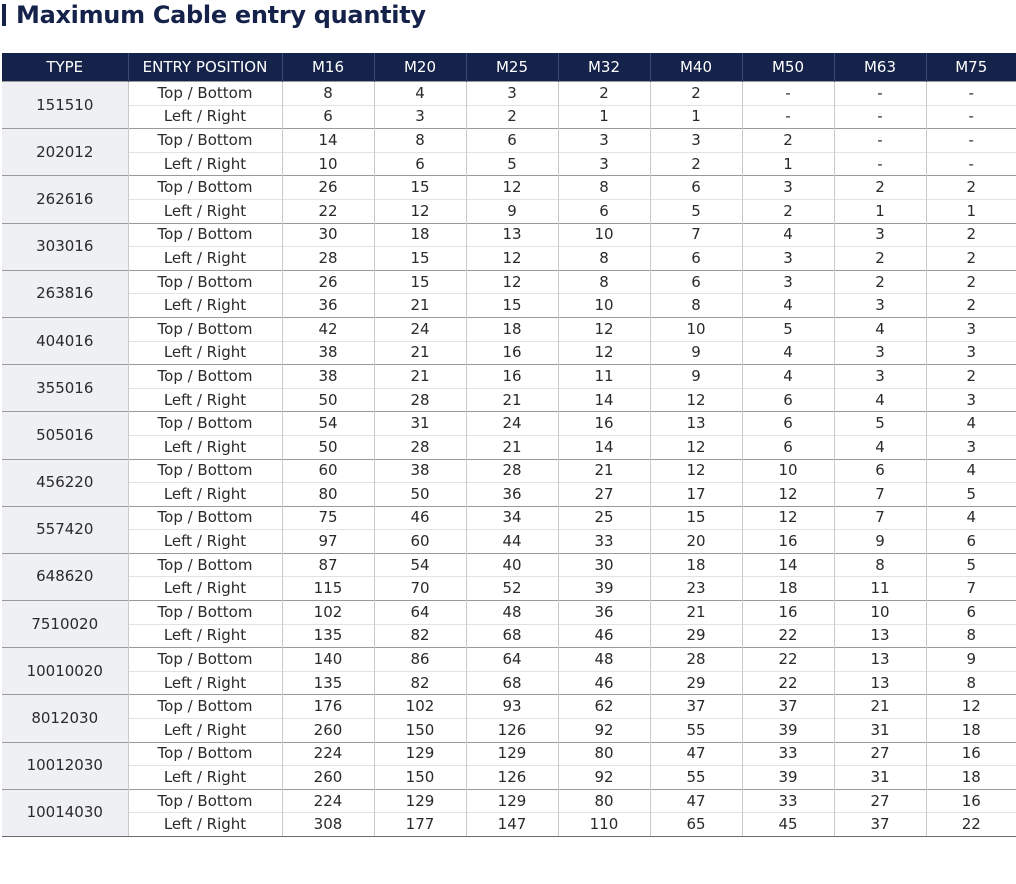 The height and width of the screenshot is (884, 1016). I want to click on quantity-cell: 16, so click(787, 612).